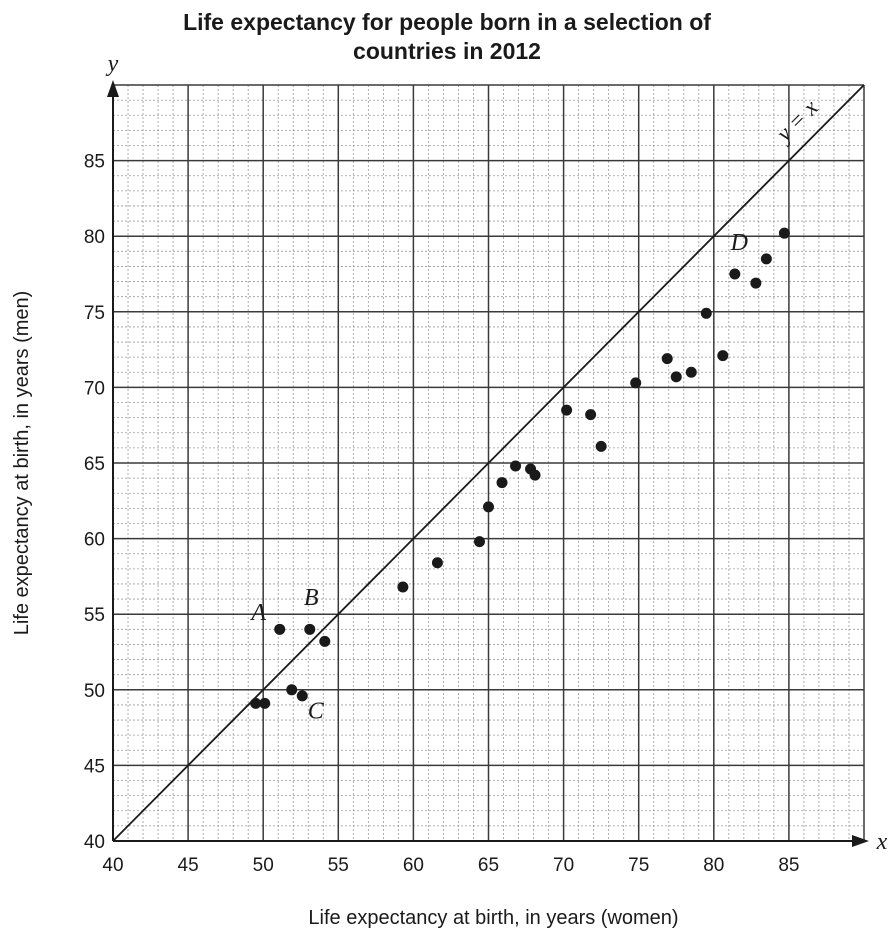 This screenshot has height=940, width=894. I want to click on x-axis-letter: x, so click(882, 842).